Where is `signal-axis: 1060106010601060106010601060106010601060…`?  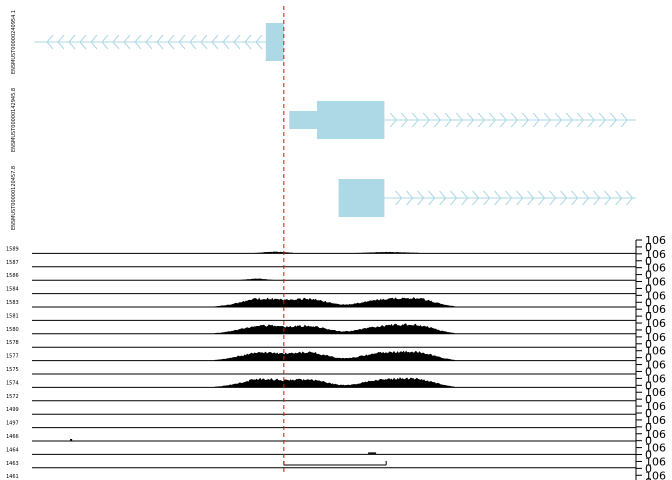 signal-axis: 1060106010601060106010601060106010601060… is located at coordinates (650, 357).